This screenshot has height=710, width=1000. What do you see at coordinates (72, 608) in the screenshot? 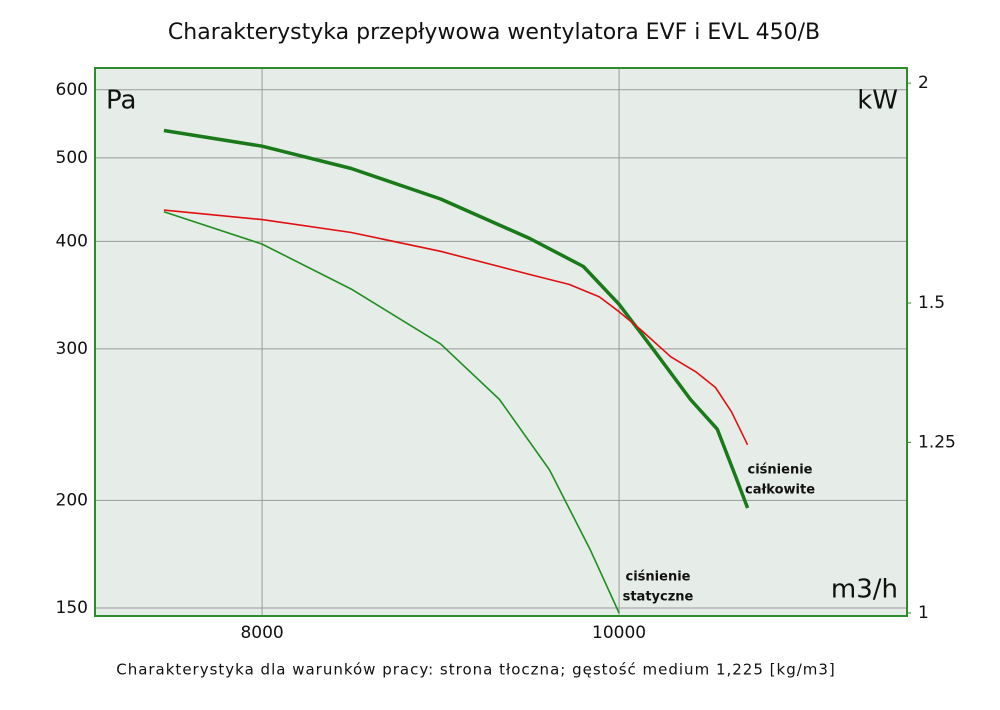
I see `y-tick-label: 150` at bounding box center [72, 608].